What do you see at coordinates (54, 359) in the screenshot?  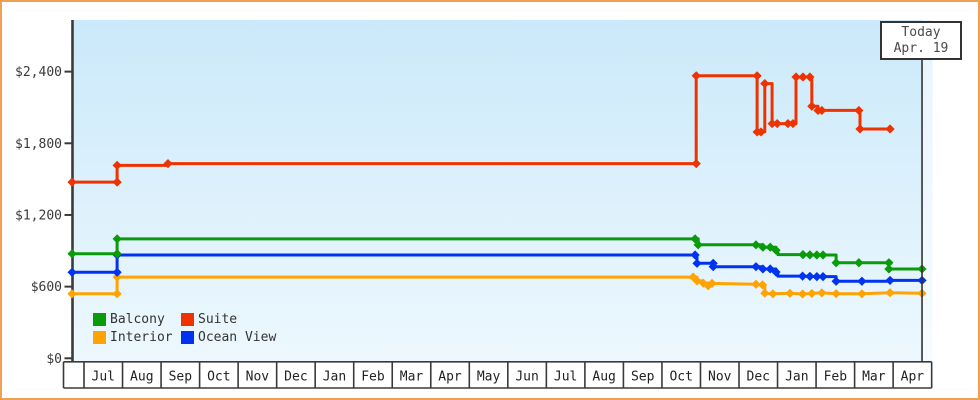 I see `y-tick-label: $0` at bounding box center [54, 359].